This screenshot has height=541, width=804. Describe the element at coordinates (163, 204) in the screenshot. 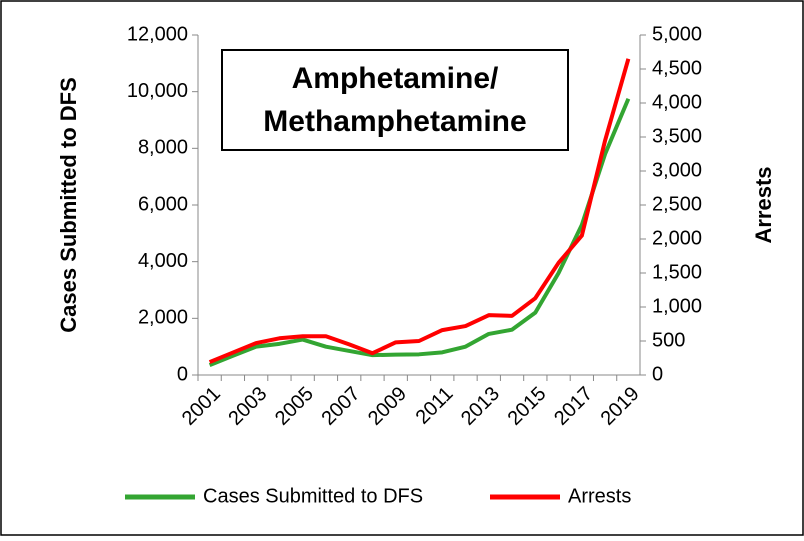

I see `y-tick-label: 6,000` at that location.